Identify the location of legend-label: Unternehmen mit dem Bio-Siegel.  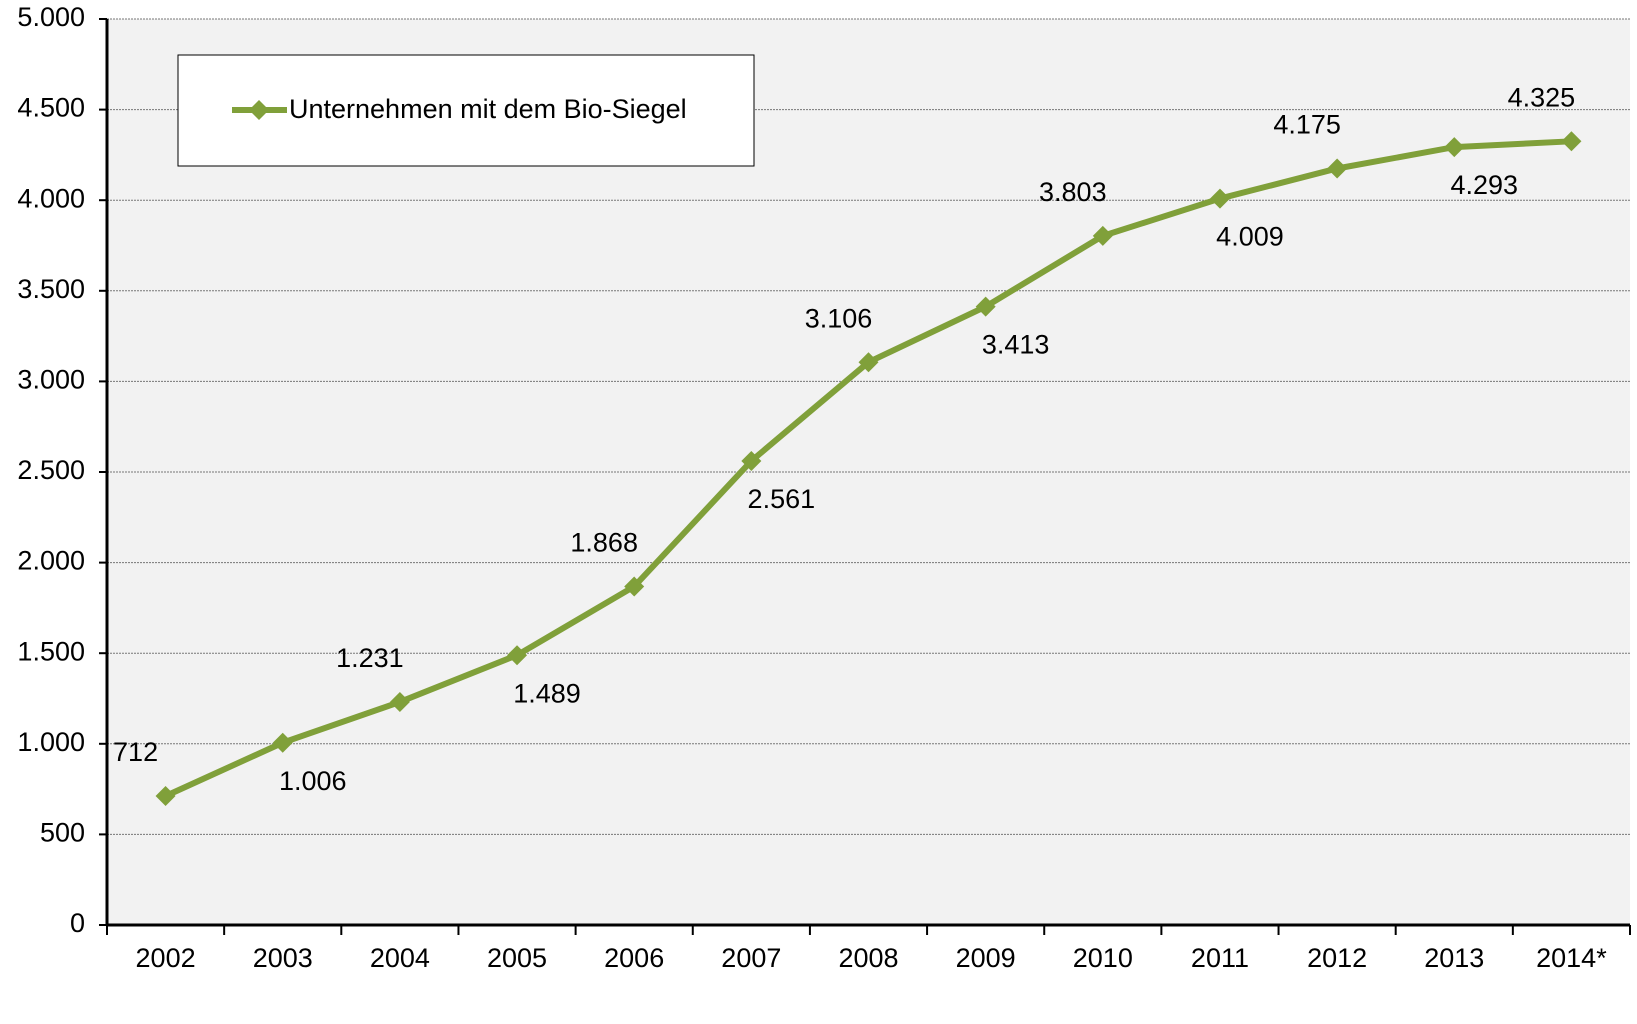
(488, 109).